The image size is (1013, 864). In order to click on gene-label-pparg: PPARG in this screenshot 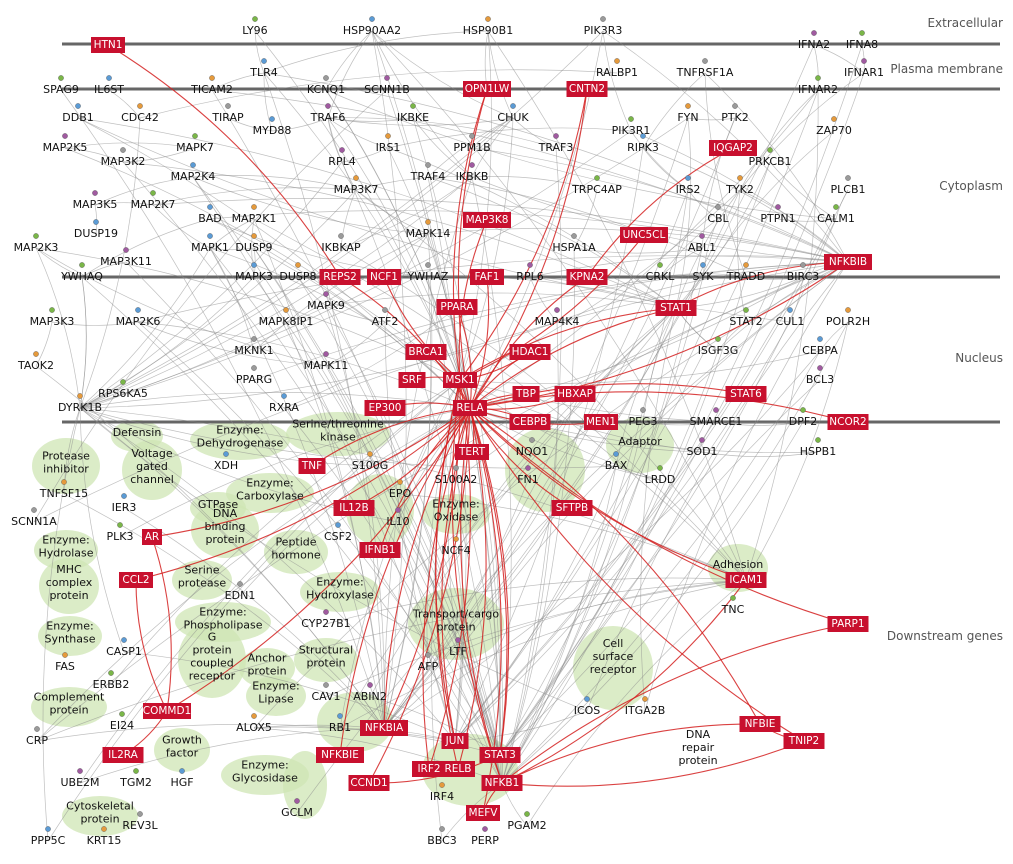, I will do `click(254, 379)`.